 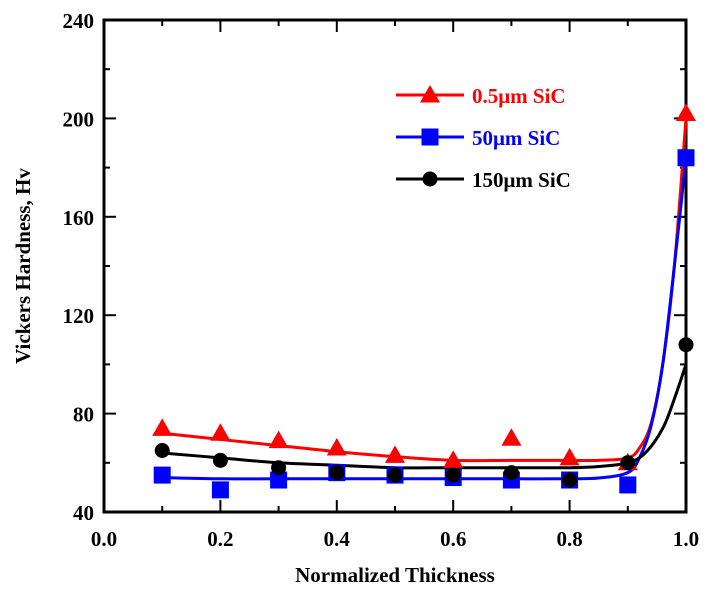 I want to click on x-tick-label: 0.2, so click(x=220, y=539).